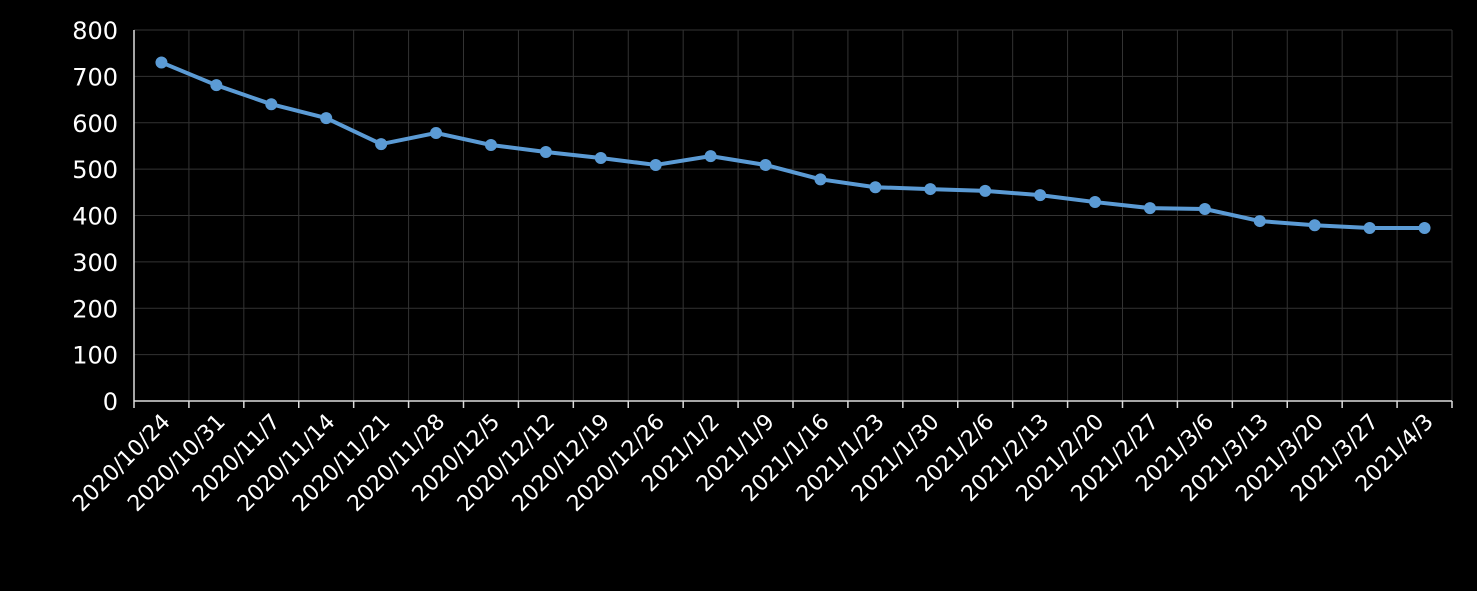 The height and width of the screenshot is (591, 1477). I want to click on y-tick-label: 200, so click(95, 309).